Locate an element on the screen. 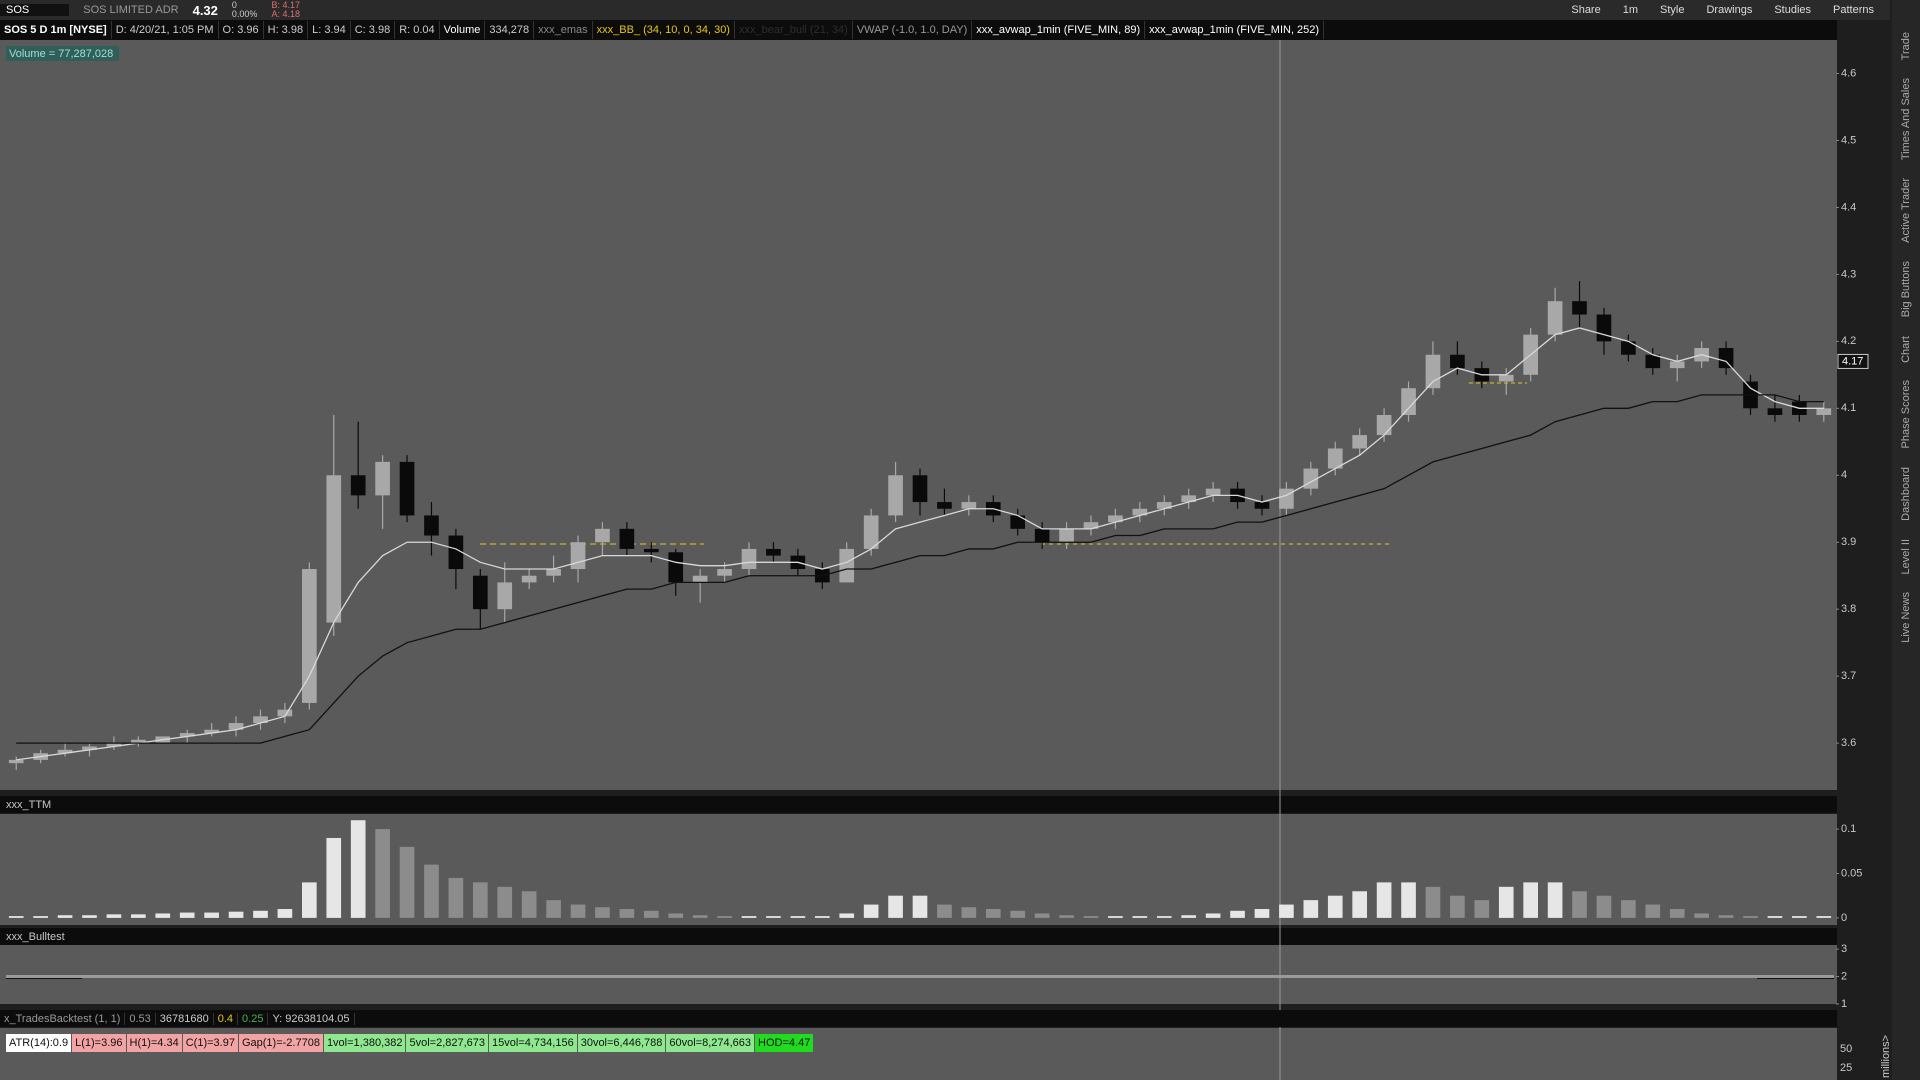  sidebar-tab: Big Buttons is located at coordinates (1906, 289).